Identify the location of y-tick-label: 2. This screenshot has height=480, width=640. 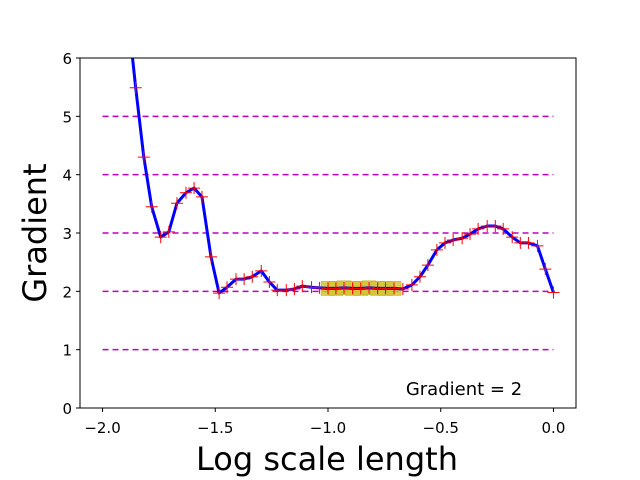
(67, 292).